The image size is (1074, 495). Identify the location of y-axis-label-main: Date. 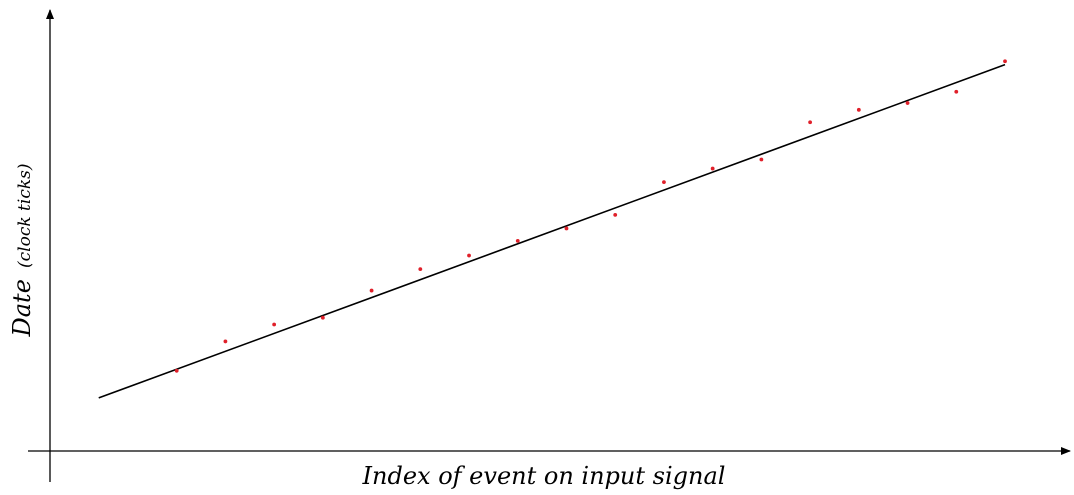
(22, 308).